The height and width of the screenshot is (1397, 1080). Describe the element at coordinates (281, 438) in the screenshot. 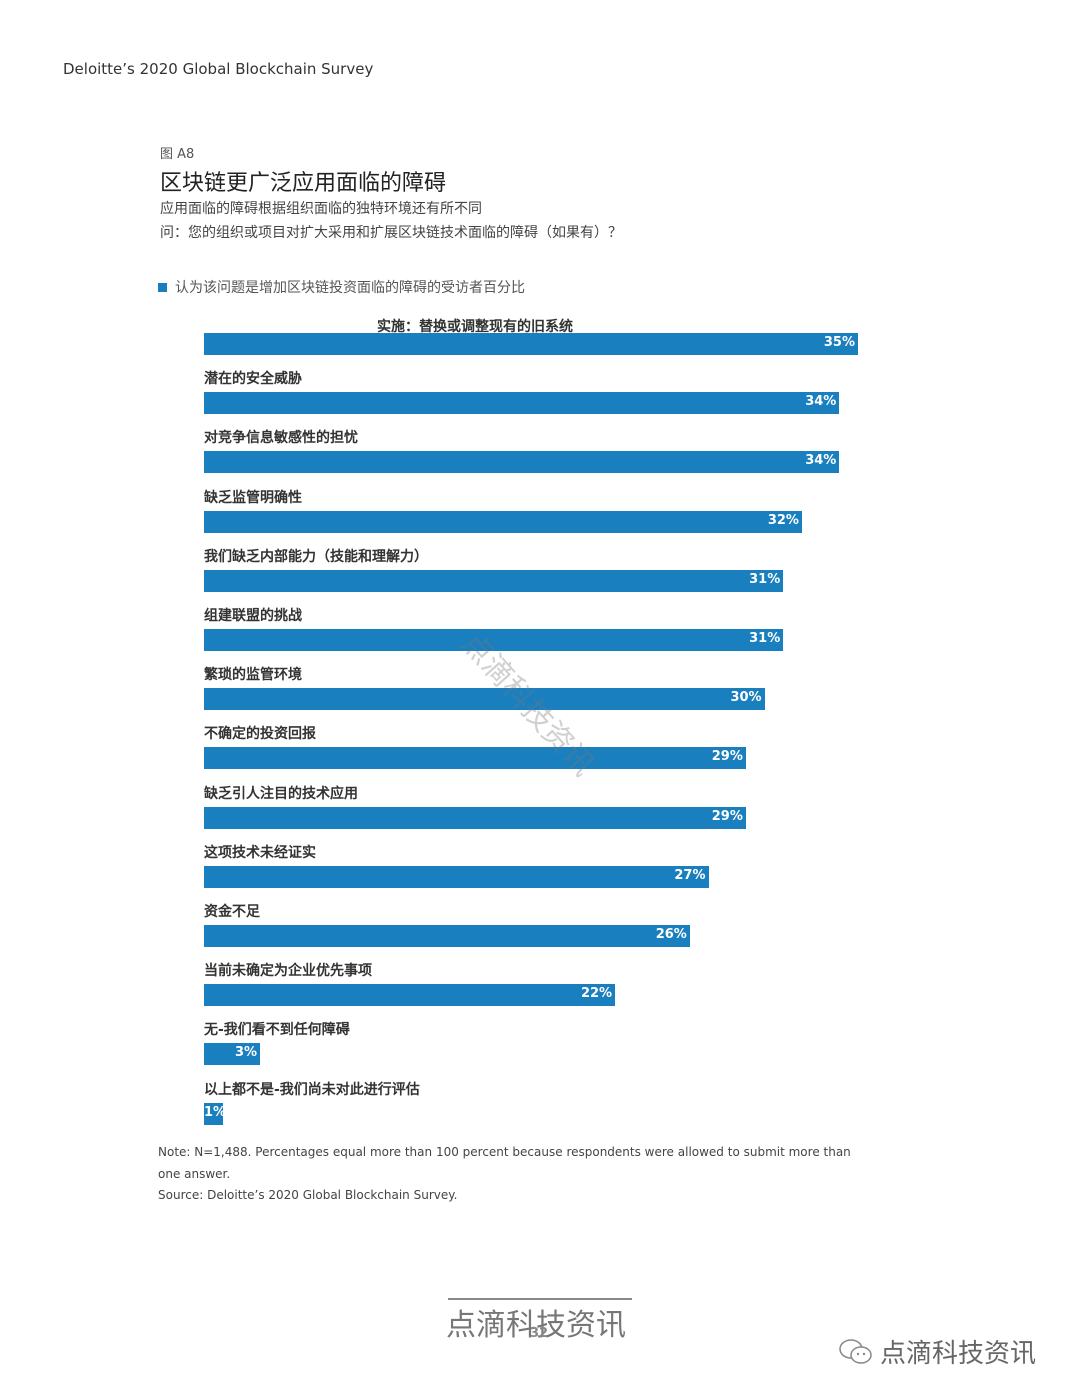

I see `category-label: 对竞争信息敏感性的担忧` at that location.